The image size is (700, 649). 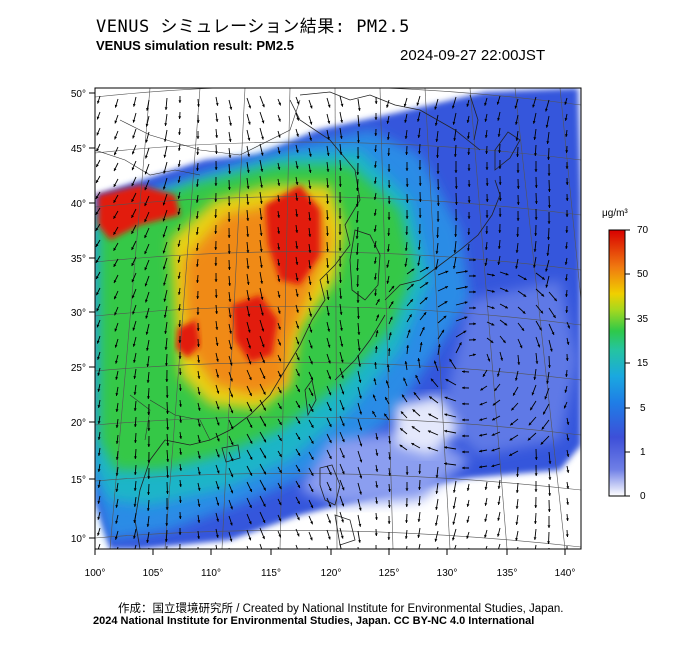 What do you see at coordinates (643, 496) in the screenshot?
I see `colorbar-label: 0` at bounding box center [643, 496].